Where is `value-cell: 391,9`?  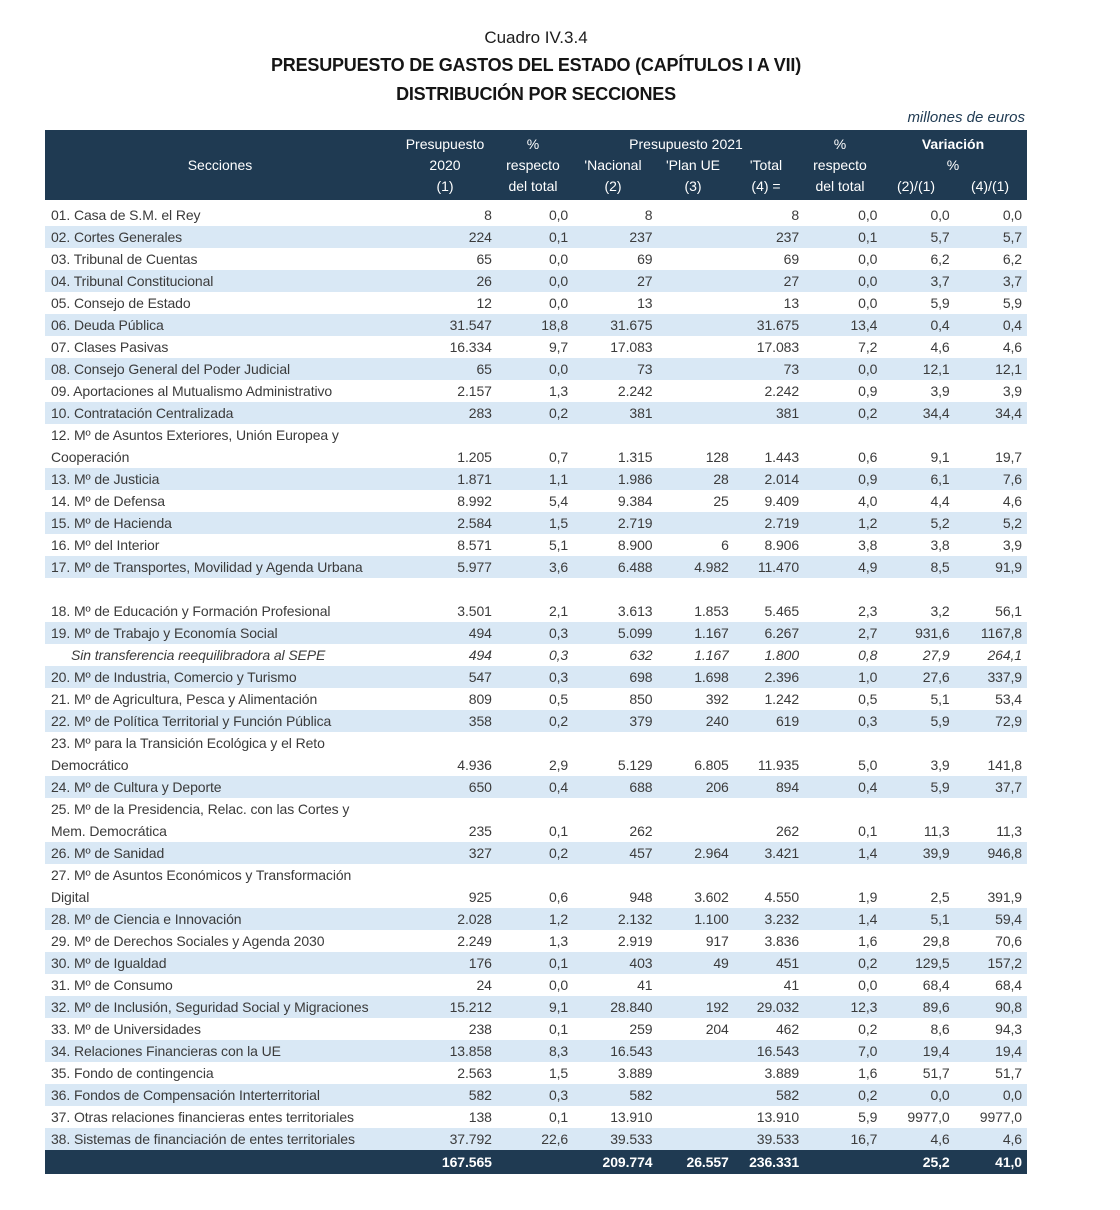
value-cell: 391,9 is located at coordinates (990, 897).